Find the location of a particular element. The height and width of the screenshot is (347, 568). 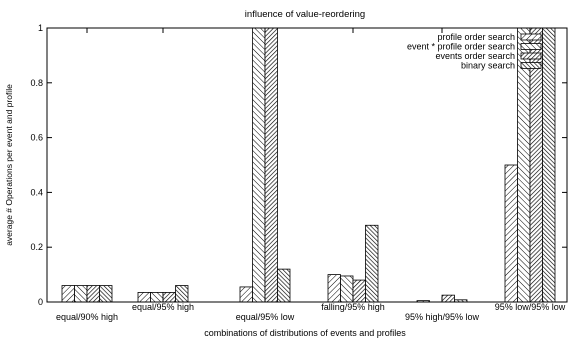

y-tick-label: 0 is located at coordinates (40, 302).